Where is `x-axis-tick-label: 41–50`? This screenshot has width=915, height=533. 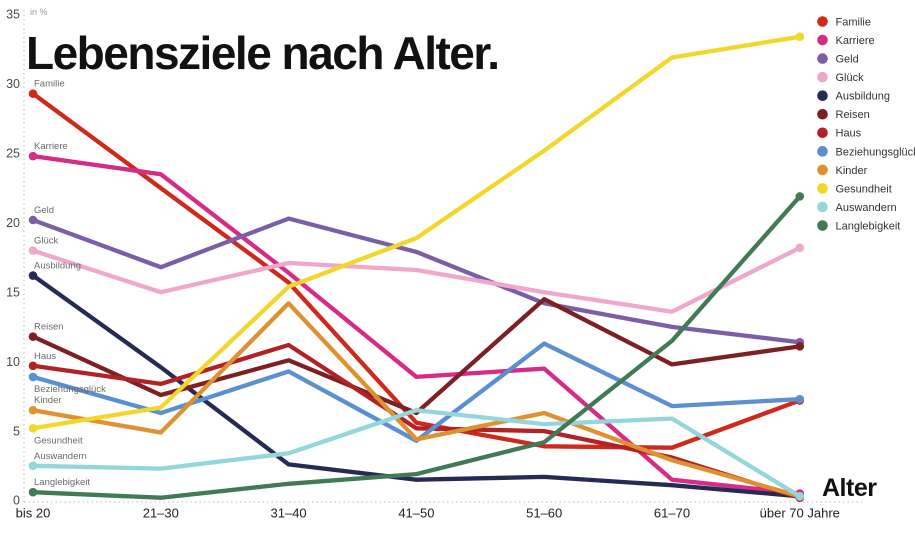
x-axis-tick-label: 41–50 is located at coordinates (416, 513).